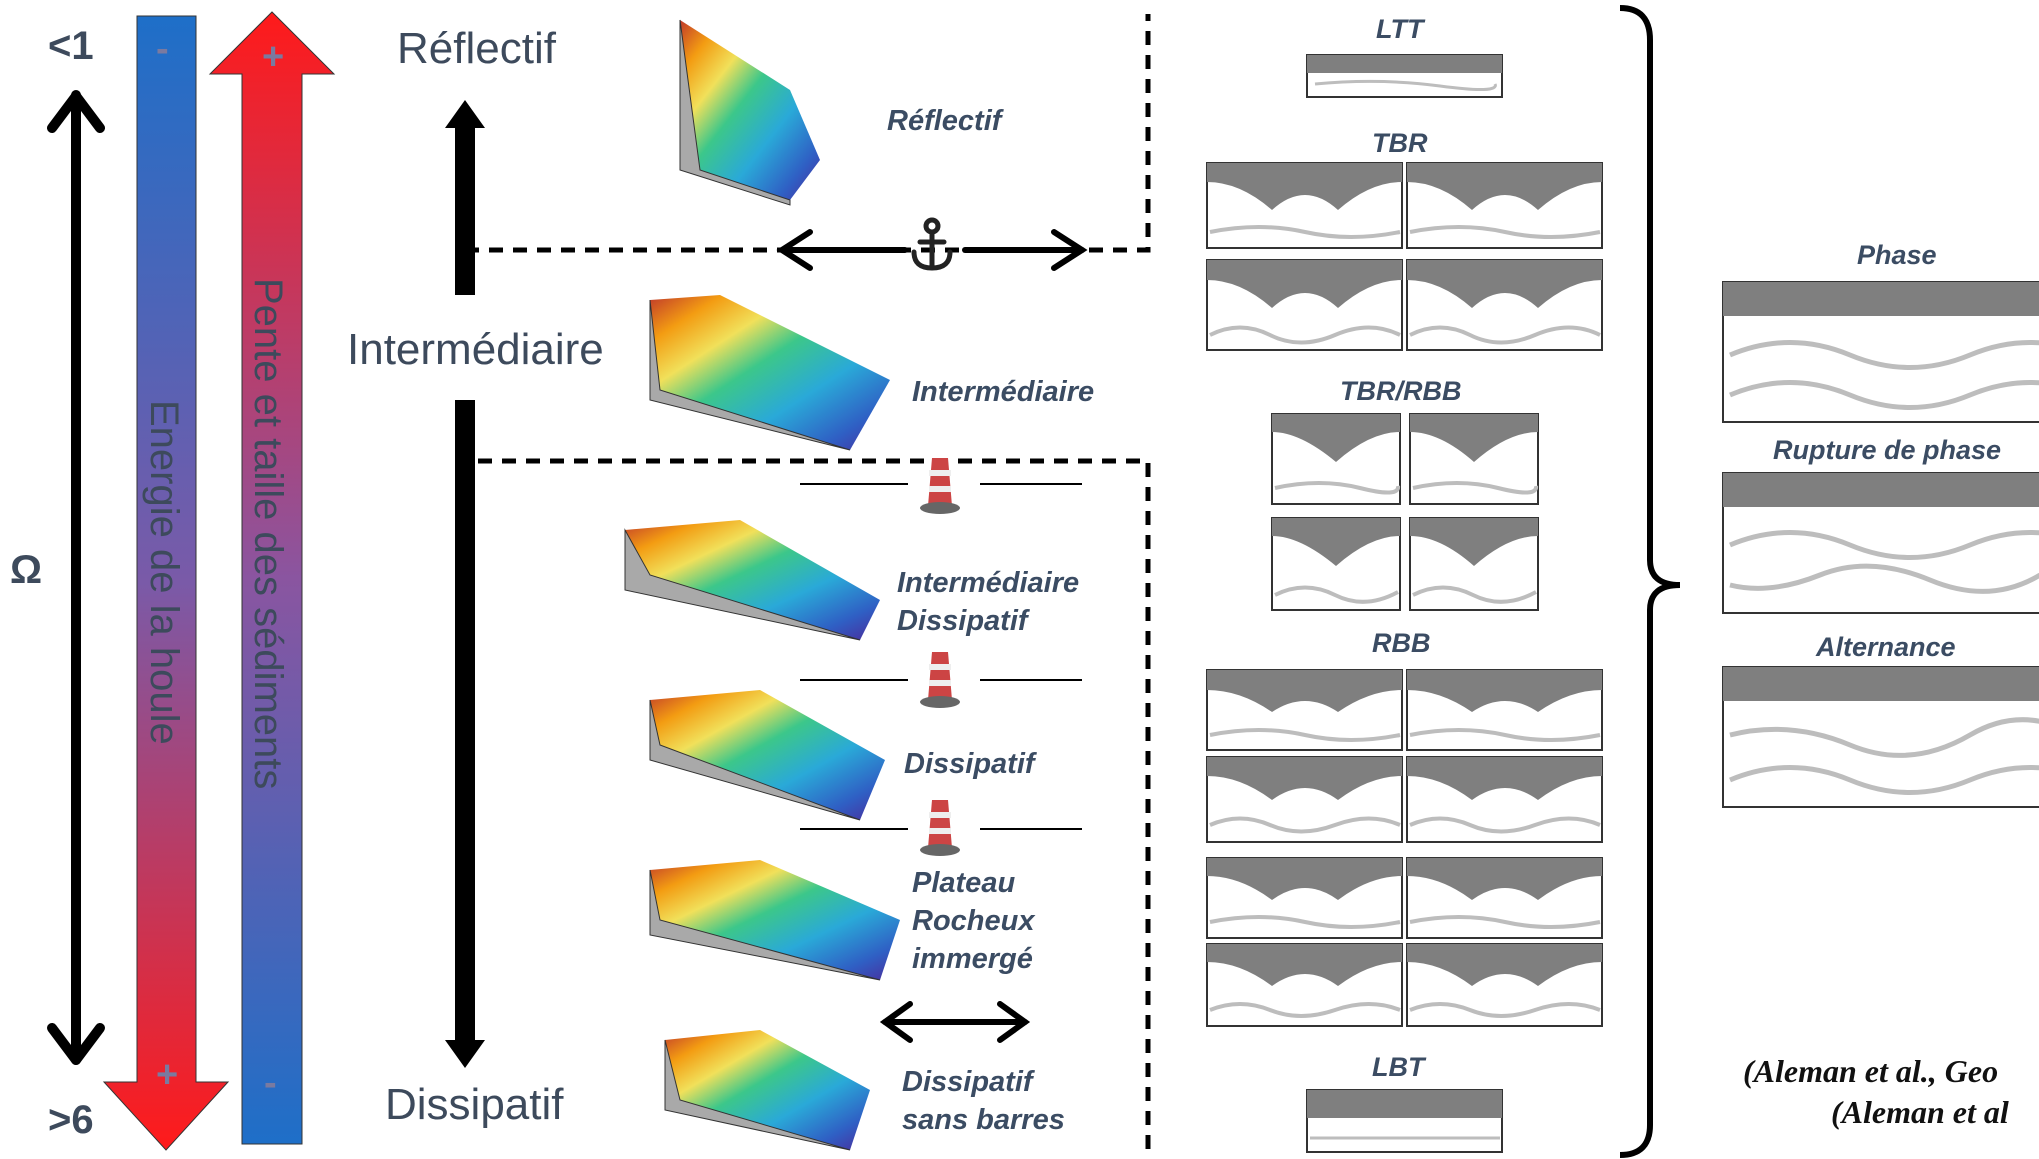 This screenshot has width=2039, height=1159. Describe the element at coordinates (164, 572) in the screenshot. I see `energy-bar-label: Energie de la houle` at that location.